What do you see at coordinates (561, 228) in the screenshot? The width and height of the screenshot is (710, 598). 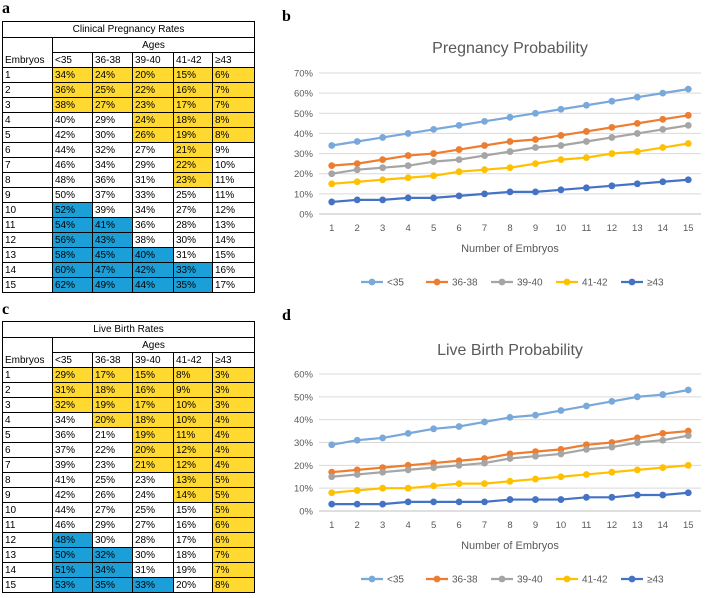 I see `x-tick-label: 10` at bounding box center [561, 228].